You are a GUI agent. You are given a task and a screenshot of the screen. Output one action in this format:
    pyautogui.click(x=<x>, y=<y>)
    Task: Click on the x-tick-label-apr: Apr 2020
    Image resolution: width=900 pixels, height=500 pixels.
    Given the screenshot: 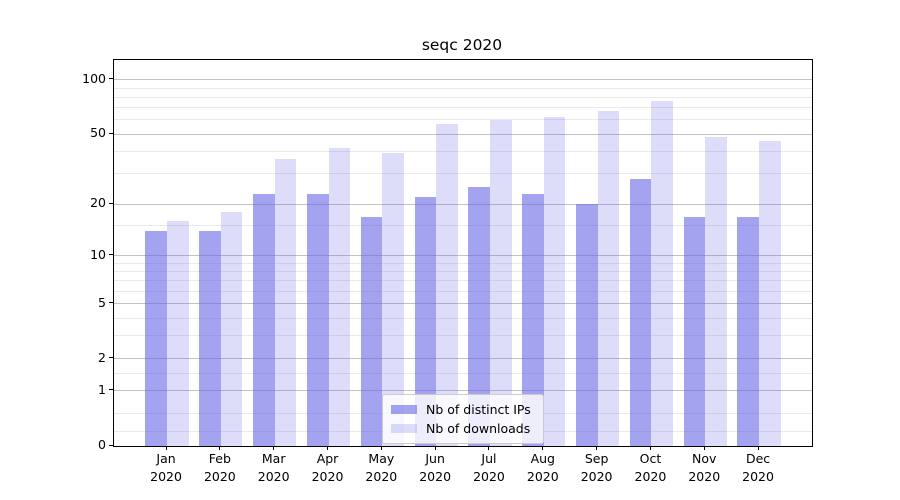 What is the action you would take?
    pyautogui.click(x=327, y=467)
    